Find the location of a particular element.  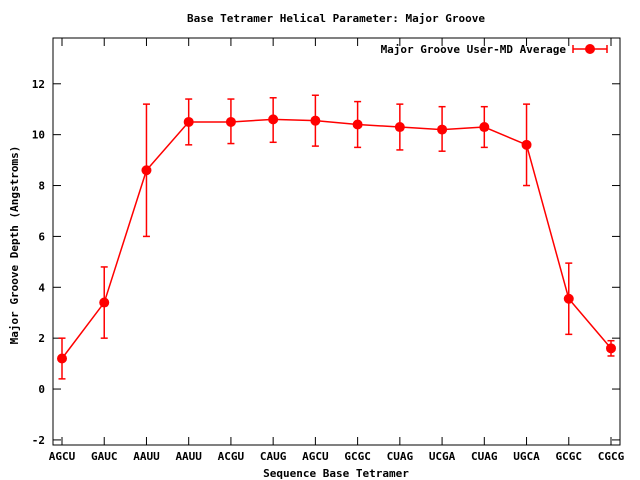

y-tick-label: -2 is located at coordinates (38, 440).